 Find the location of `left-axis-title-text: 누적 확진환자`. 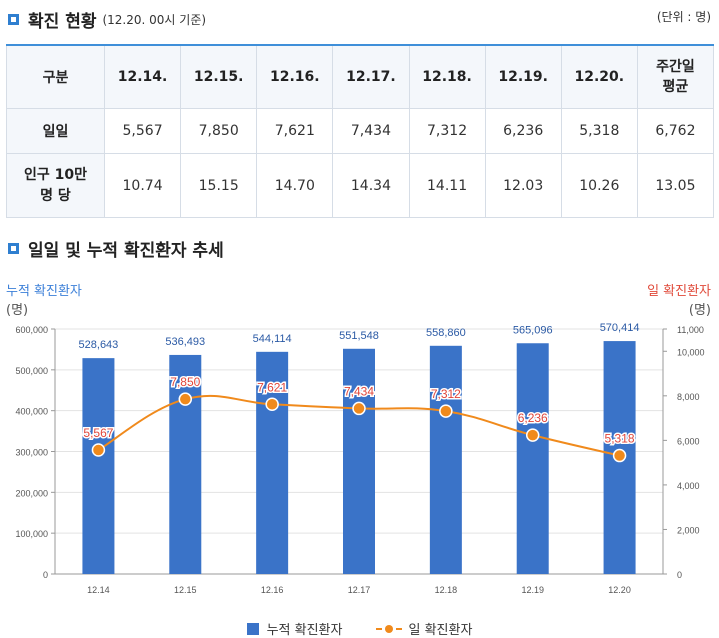

left-axis-title-text: 누적 확진환자 is located at coordinates (44, 291).